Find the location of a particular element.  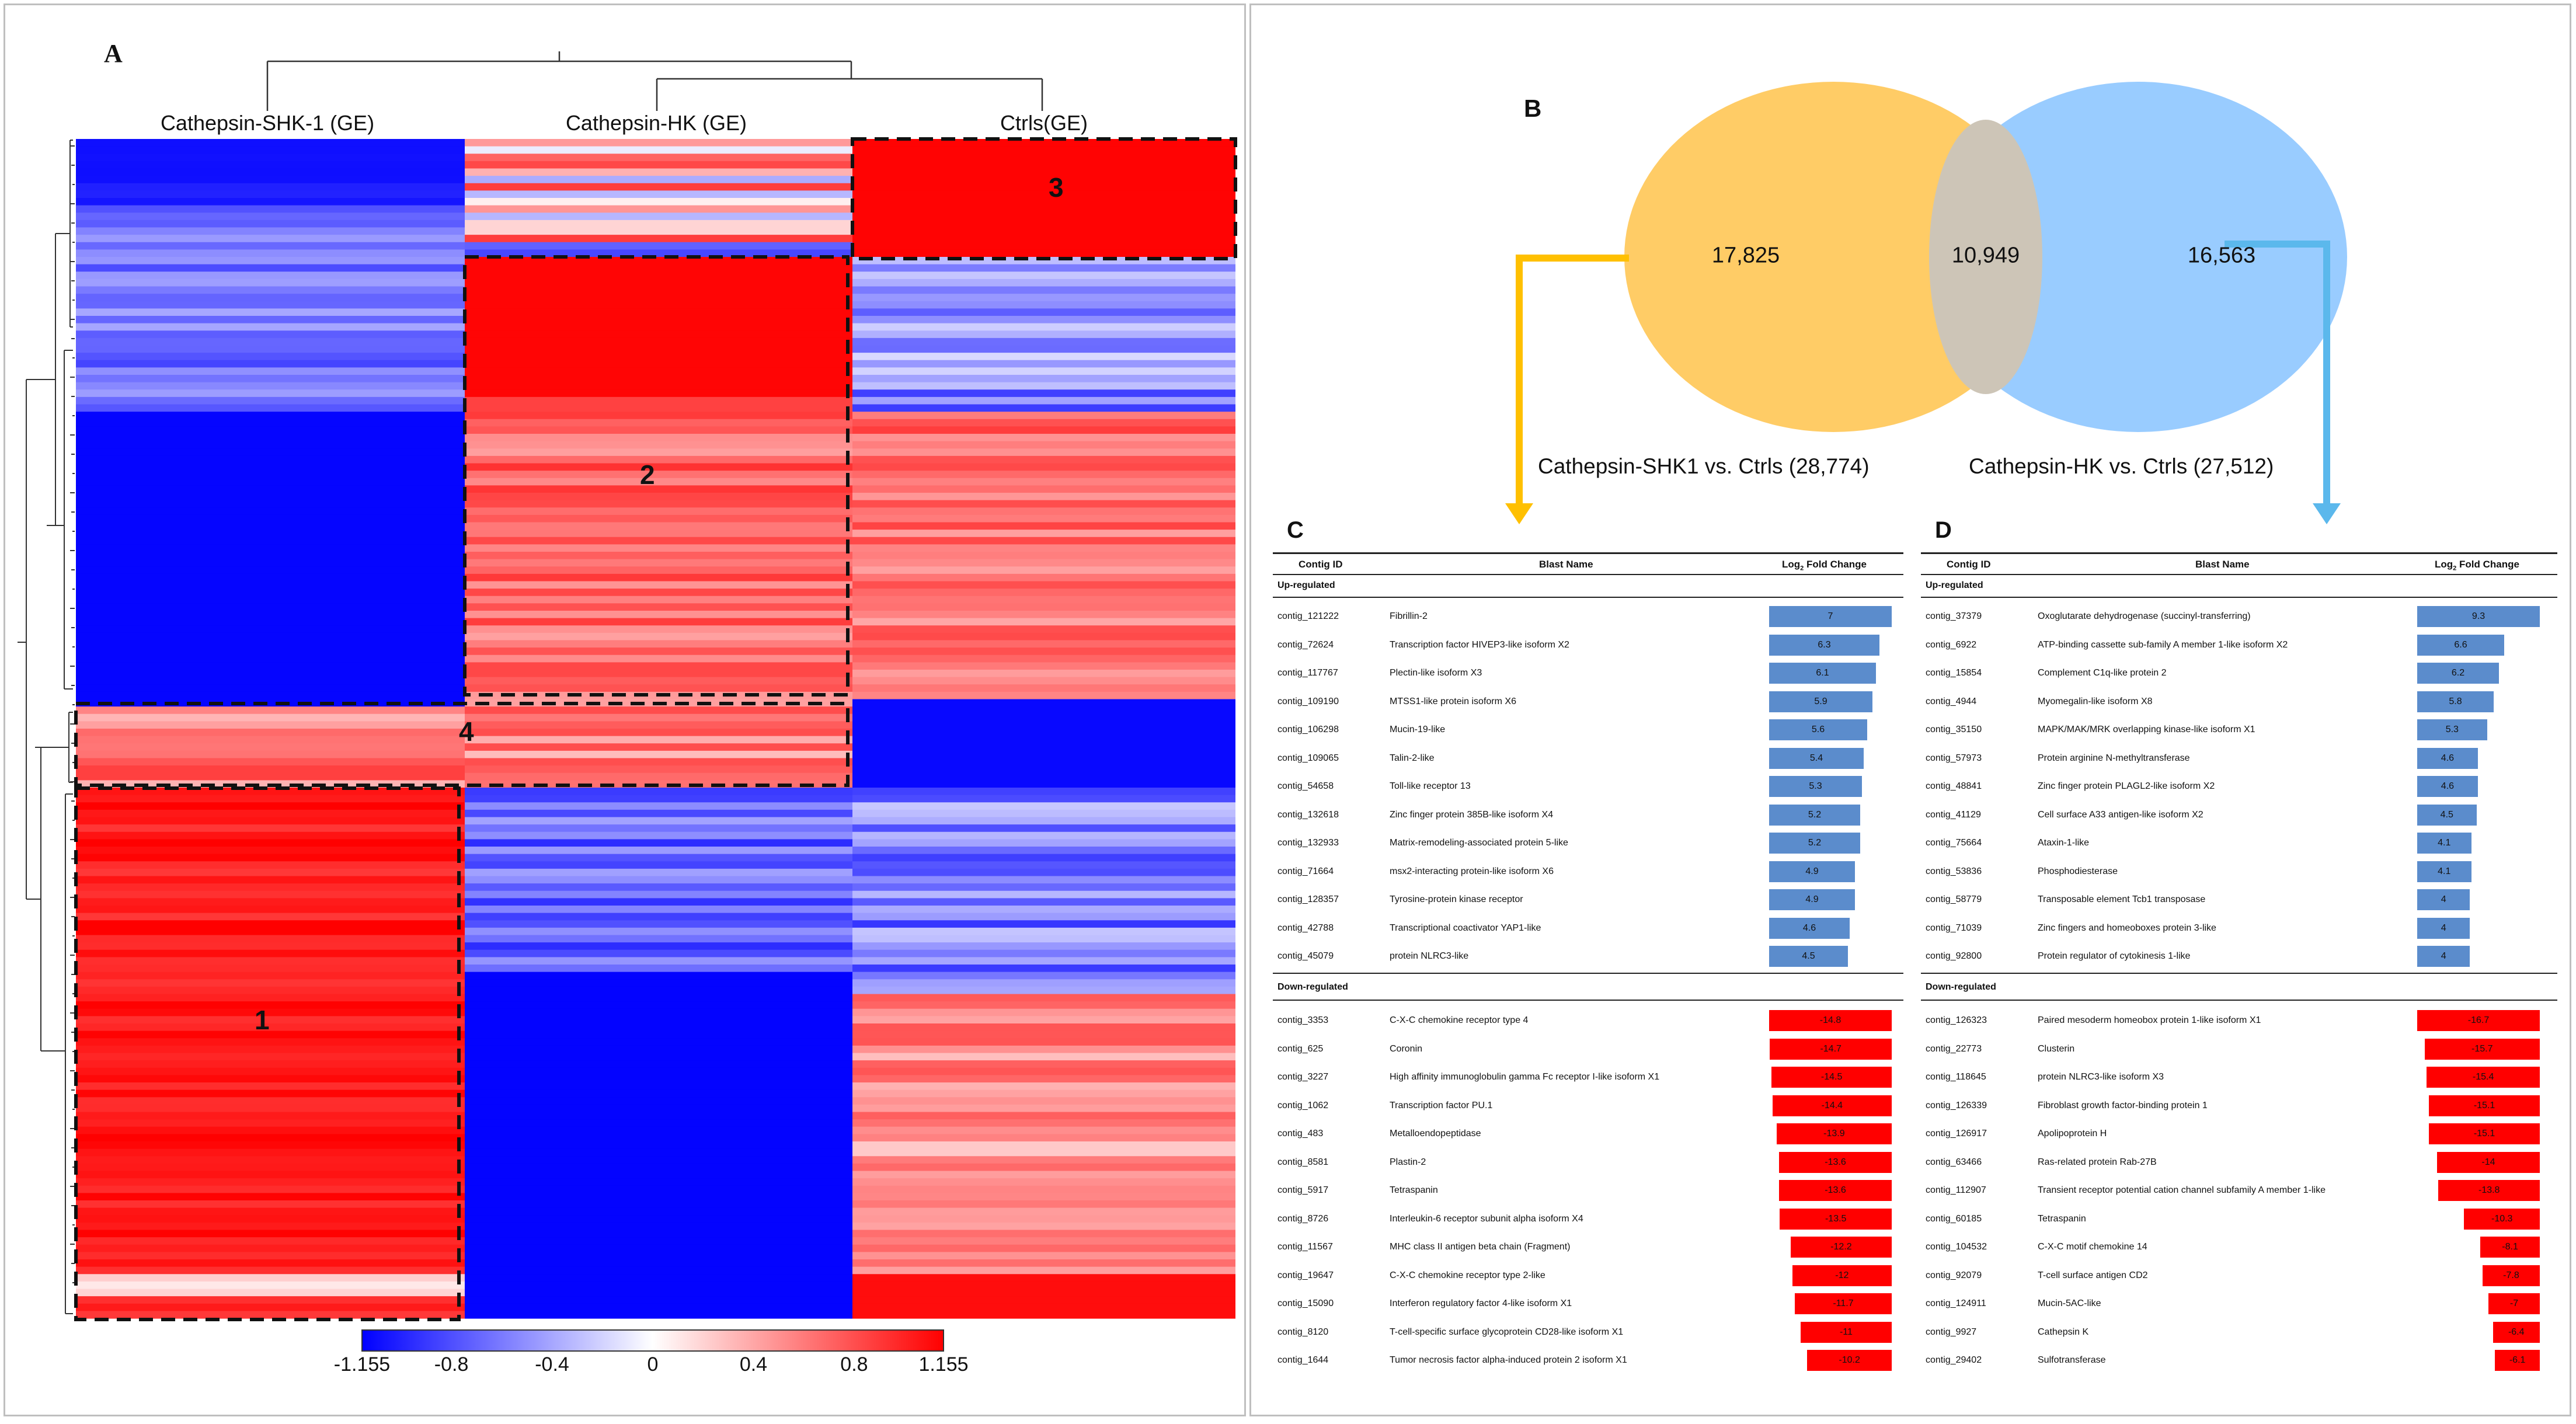

blast-name: Cell surface A33 antigen-like isoform X2 is located at coordinates (2120, 814).